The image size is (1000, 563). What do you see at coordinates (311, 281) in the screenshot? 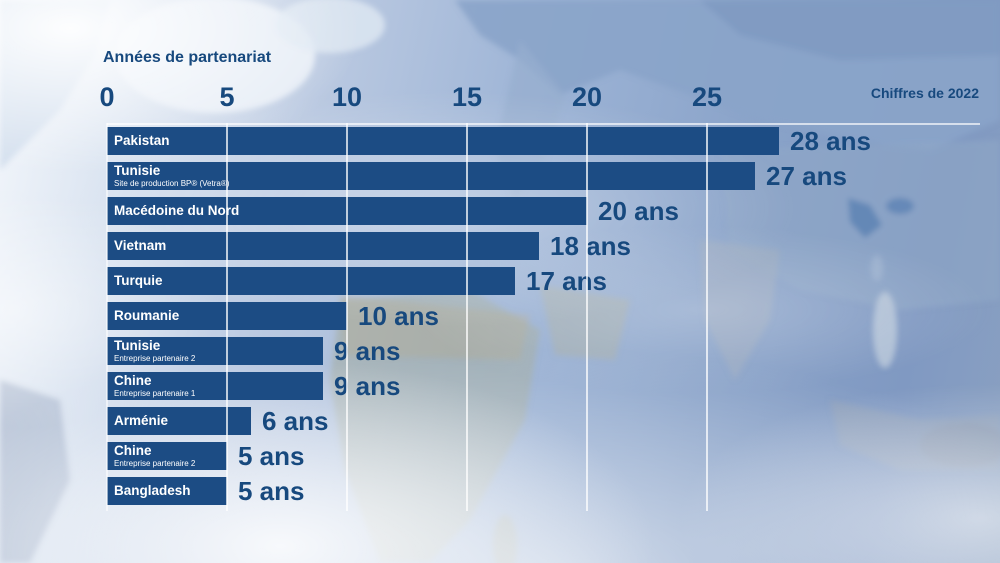
I see `bar: Turquie` at bounding box center [311, 281].